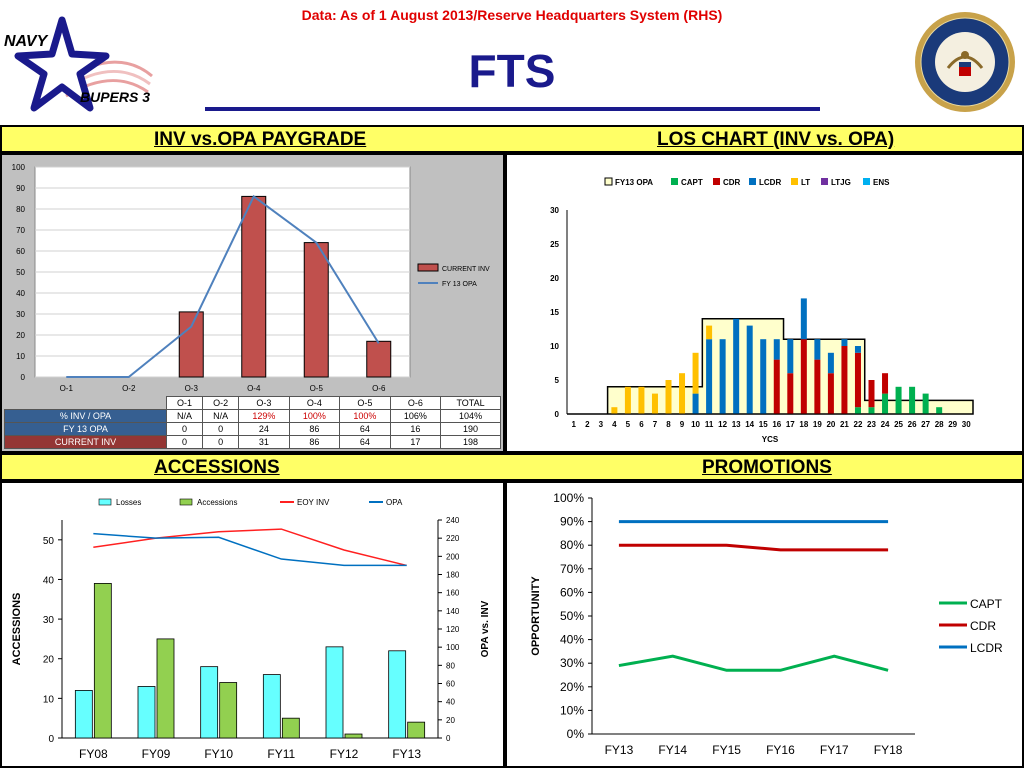  Describe the element at coordinates (554, 312) in the screenshot. I see `y-tick-label: 15` at that location.